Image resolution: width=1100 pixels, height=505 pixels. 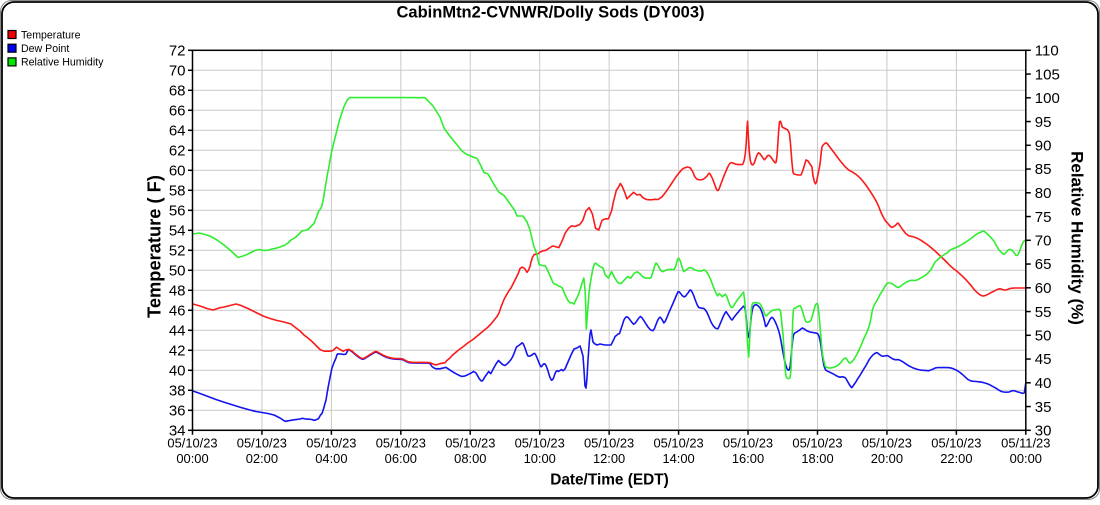 I want to click on svg-text: 80, so click(x=1043, y=193).